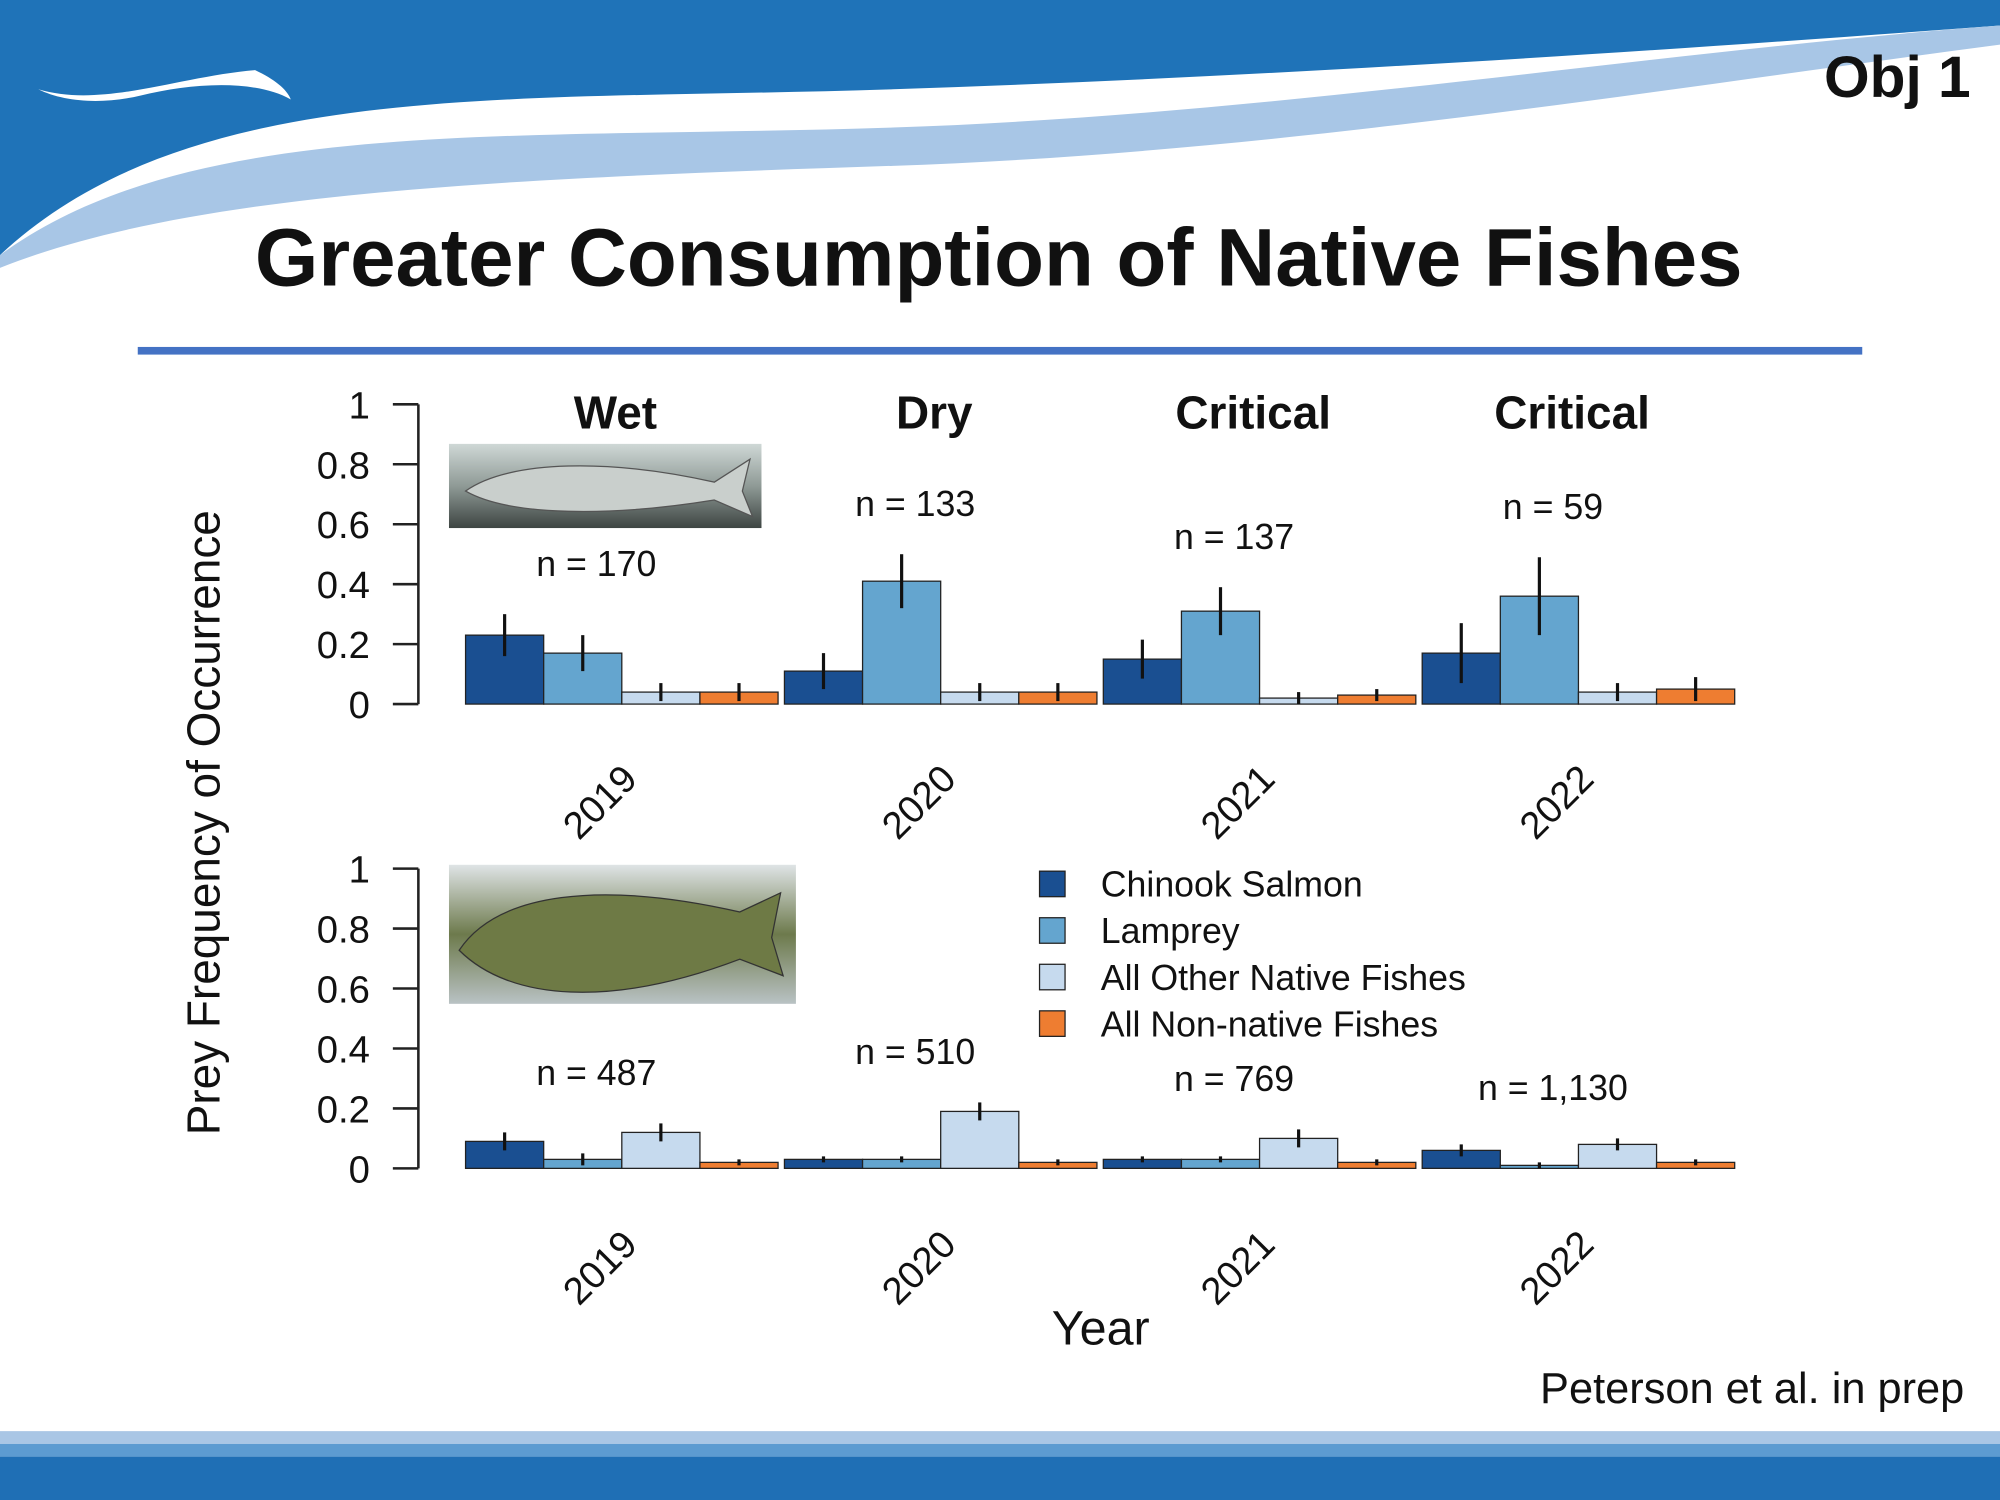 The width and height of the screenshot is (2000, 1500). Describe the element at coordinates (605, 486) in the screenshot. I see `striped-bass-photo` at that location.